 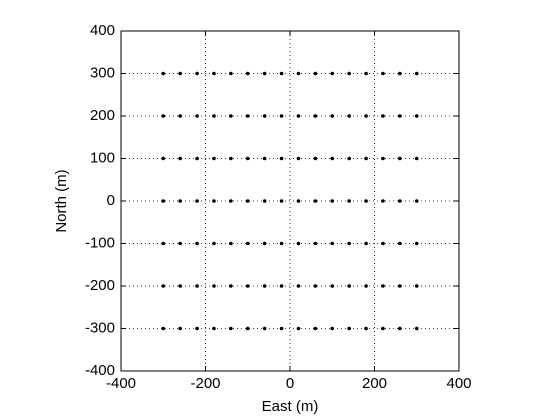 What do you see at coordinates (102, 115) in the screenshot?
I see `y-tick-label: 200` at bounding box center [102, 115].